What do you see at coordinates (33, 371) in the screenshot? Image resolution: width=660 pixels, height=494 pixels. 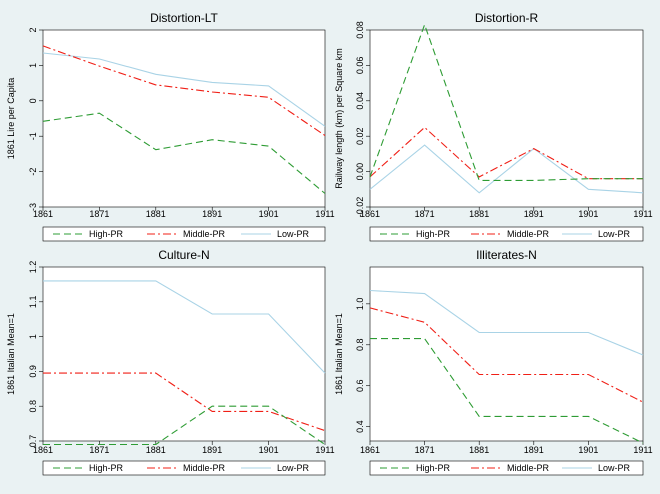 I see `y-tick-label: 0.9` at bounding box center [33, 371].